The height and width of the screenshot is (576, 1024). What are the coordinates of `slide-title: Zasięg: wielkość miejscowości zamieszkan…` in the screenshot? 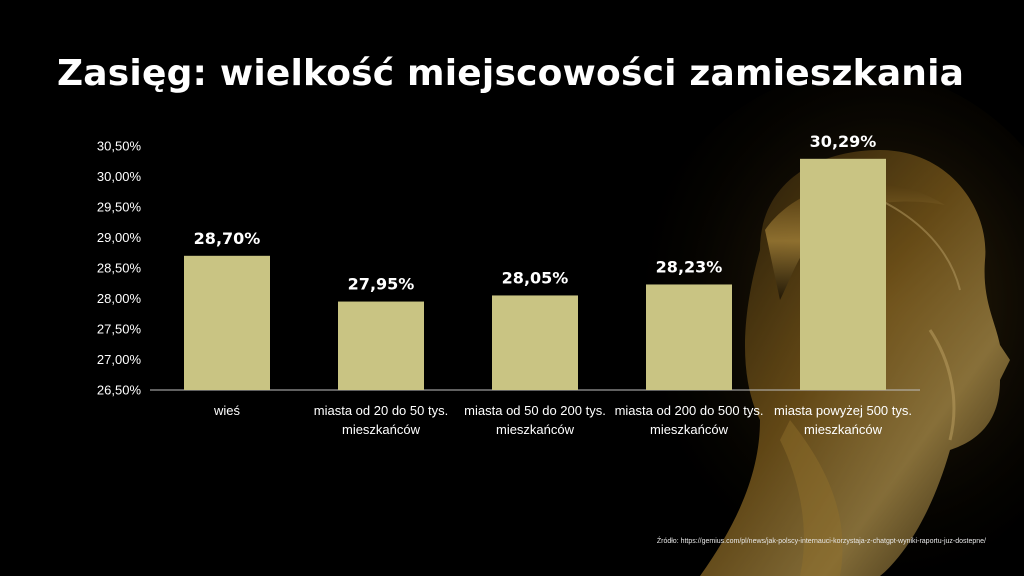 It's located at (511, 73).